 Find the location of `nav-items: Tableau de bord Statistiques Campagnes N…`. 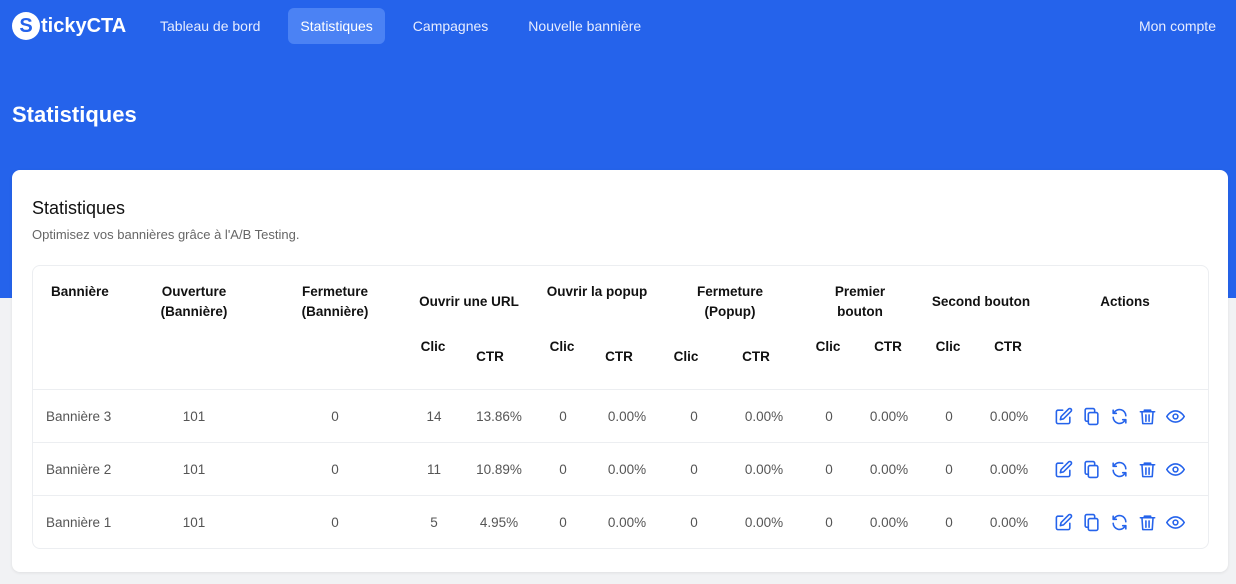

nav-items: Tableau de bord Statistiques Campagnes N… is located at coordinates (408, 26).